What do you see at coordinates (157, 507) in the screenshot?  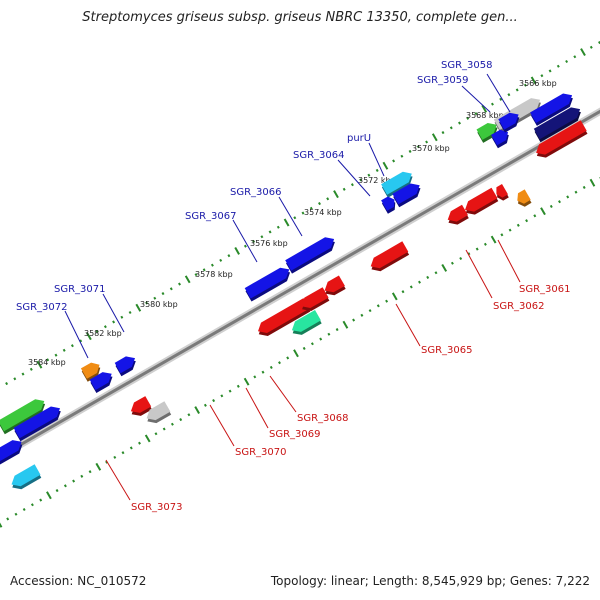 I see `gene-label-sgr-3073: SGR_3073` at bounding box center [157, 507].